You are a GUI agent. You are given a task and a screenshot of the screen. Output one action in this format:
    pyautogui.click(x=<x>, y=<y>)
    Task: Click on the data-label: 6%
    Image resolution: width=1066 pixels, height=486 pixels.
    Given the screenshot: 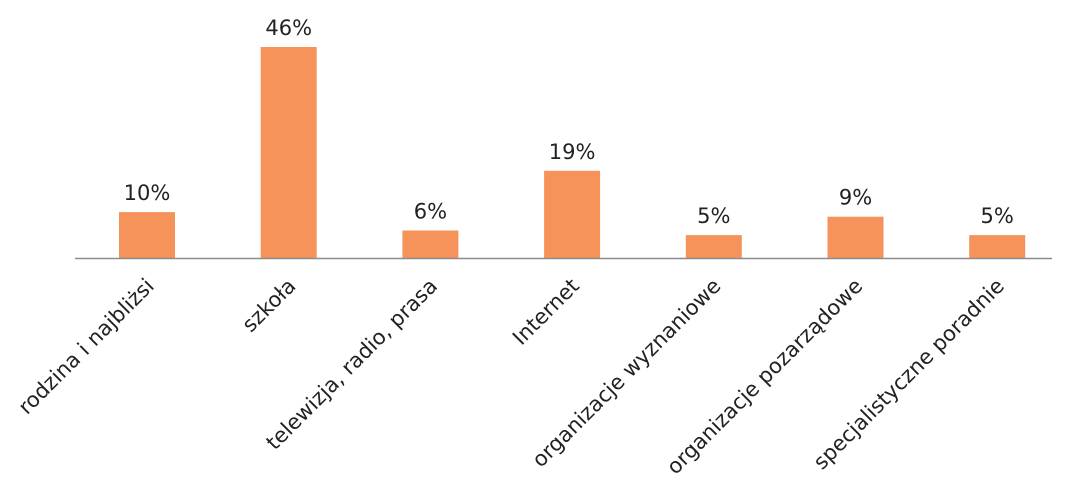 What is the action you would take?
    pyautogui.click(x=430, y=212)
    